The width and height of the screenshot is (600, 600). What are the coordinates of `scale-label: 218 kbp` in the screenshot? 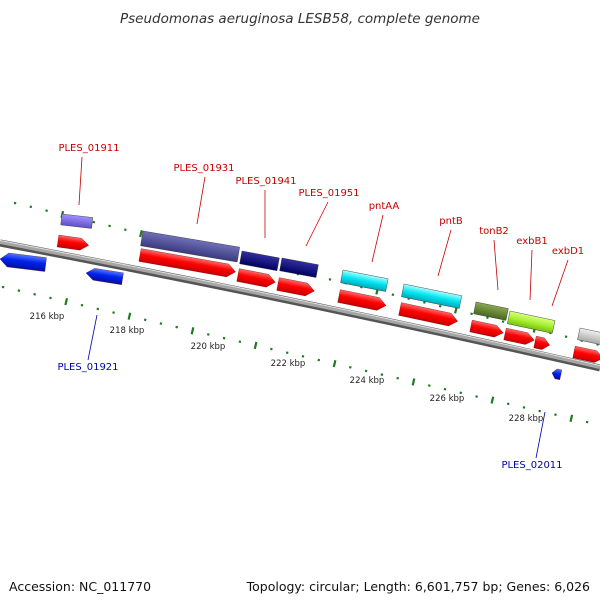 It's located at (127, 331).